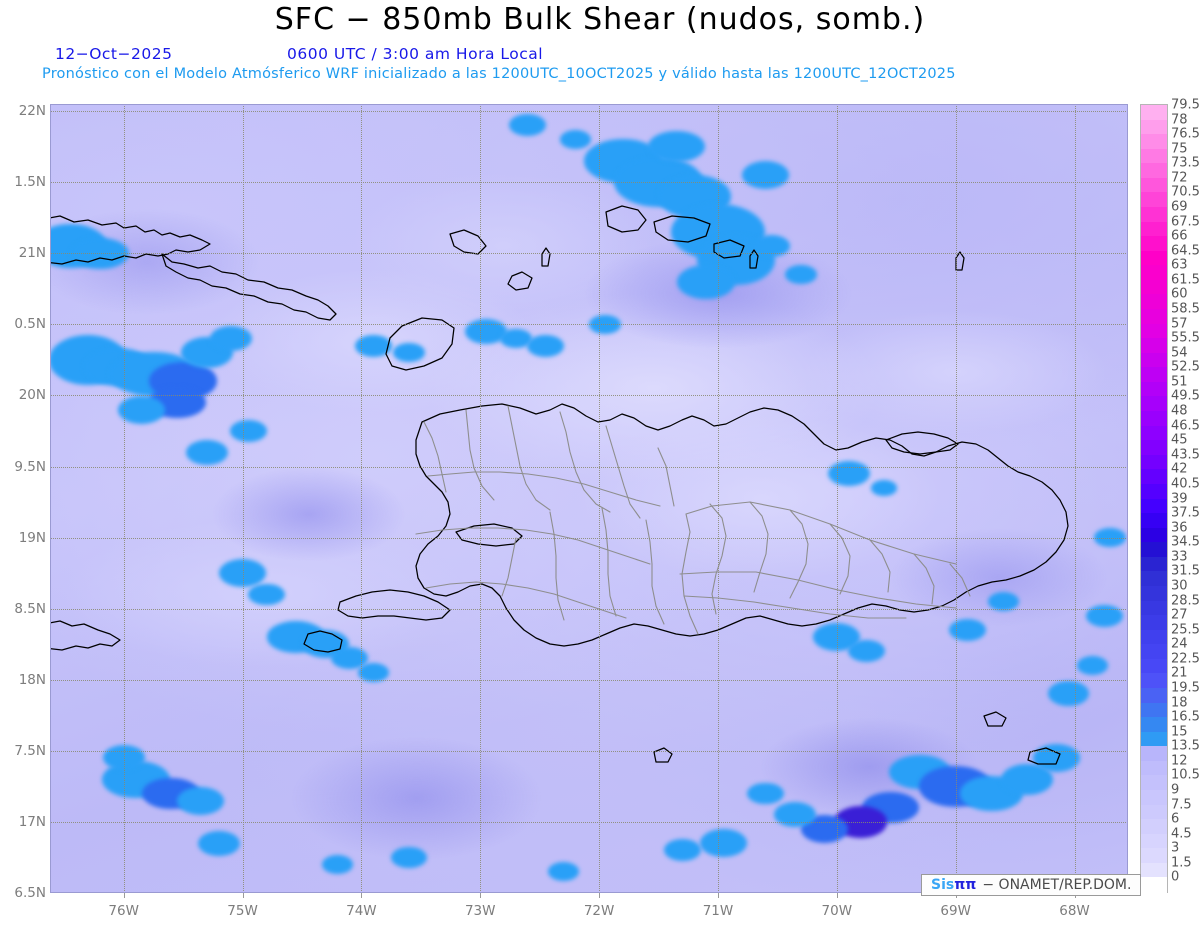 This screenshot has width=1200, height=927. Describe the element at coordinates (589, 538) in the screenshot. I see `gridline-lat-19N` at that location.